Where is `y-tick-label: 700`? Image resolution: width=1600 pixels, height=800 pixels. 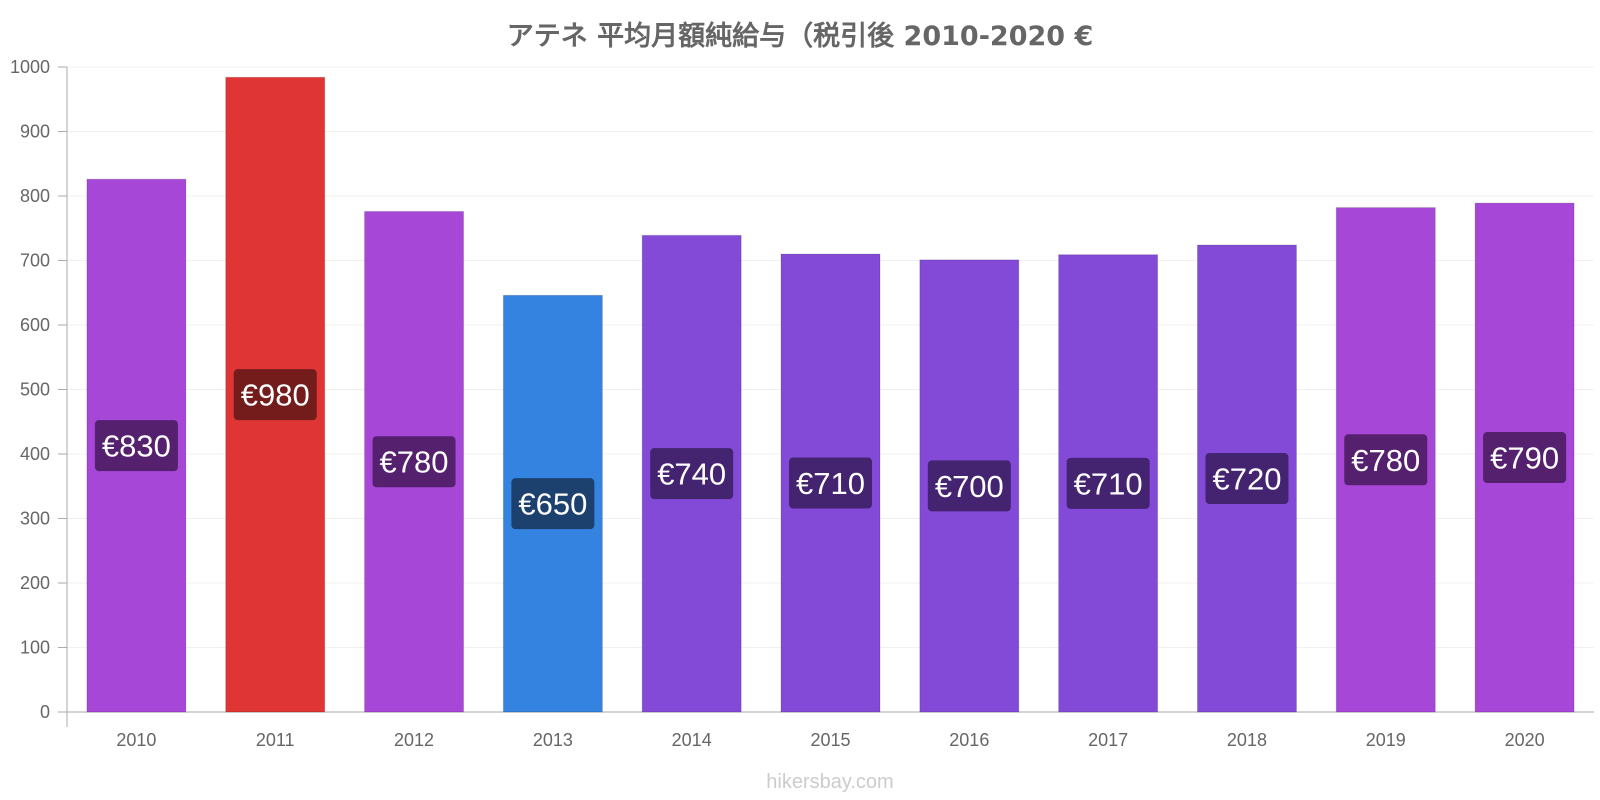
y-tick-label: 700 is located at coordinates (35, 261).